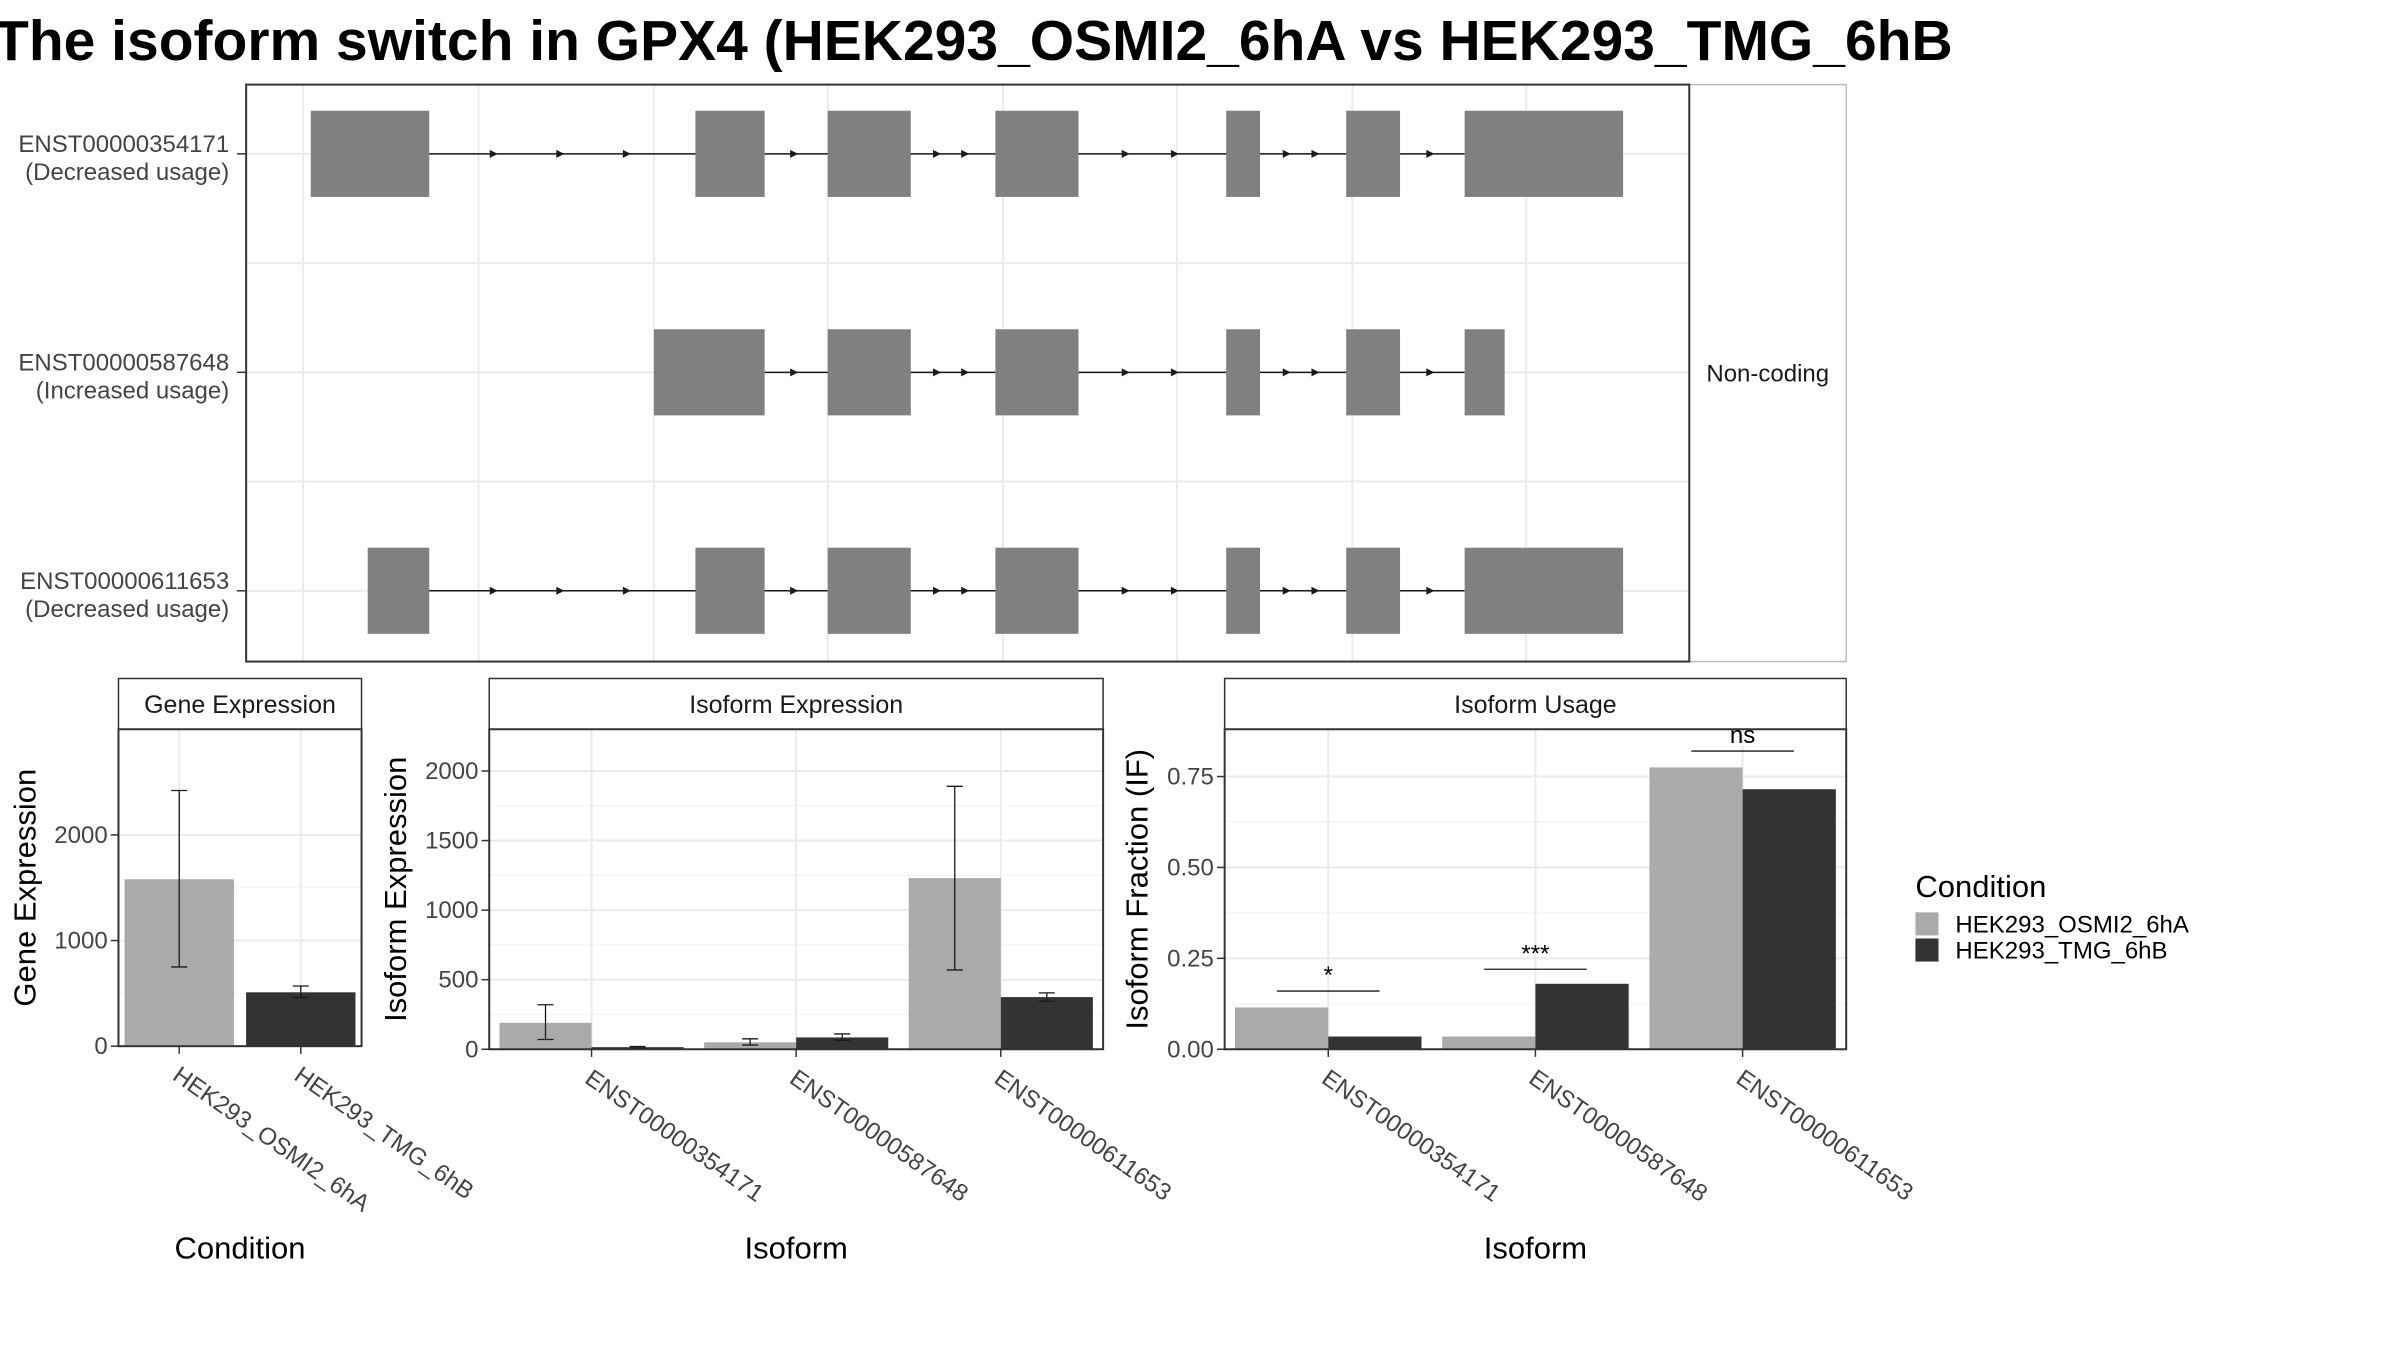 This screenshot has height=1350, width=2400. Describe the element at coordinates (123, 144) in the screenshot. I see `isoform-track-label: ENST00000354171` at that location.